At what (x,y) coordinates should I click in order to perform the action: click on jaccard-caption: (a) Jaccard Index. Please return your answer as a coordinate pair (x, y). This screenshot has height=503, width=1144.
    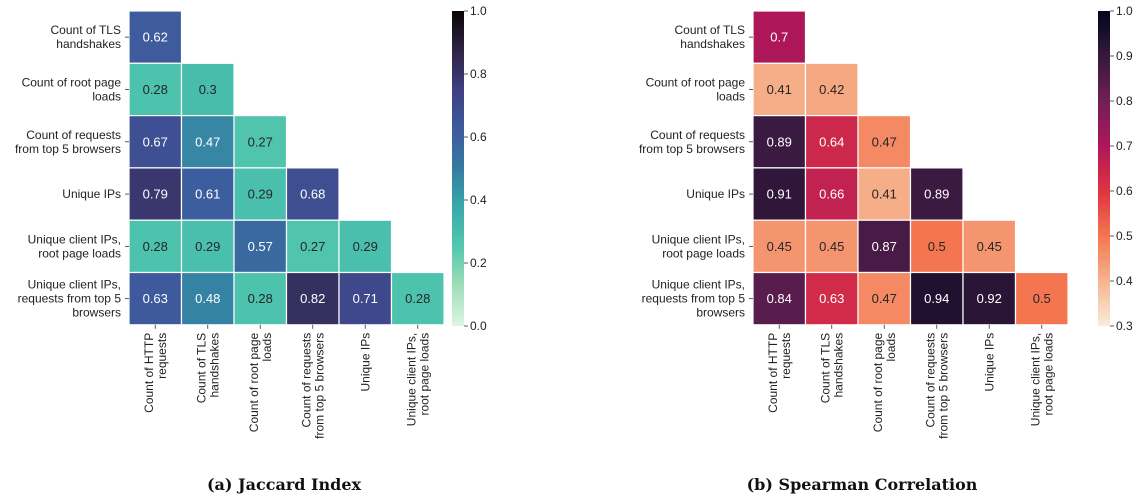
    Looking at the image, I should click on (284, 484).